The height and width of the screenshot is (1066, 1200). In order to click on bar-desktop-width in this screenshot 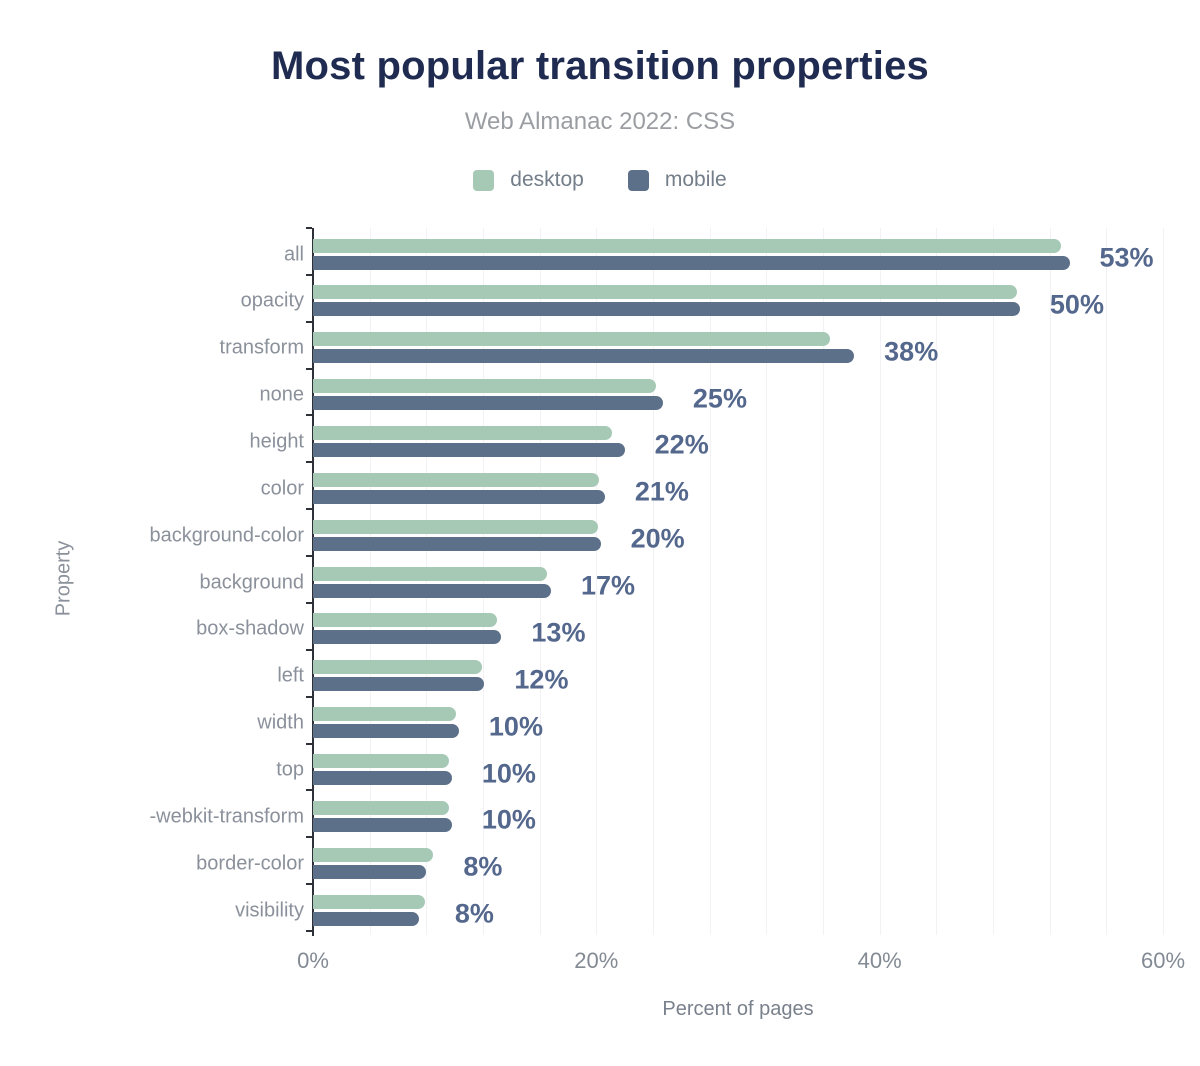, I will do `click(385, 714)`.